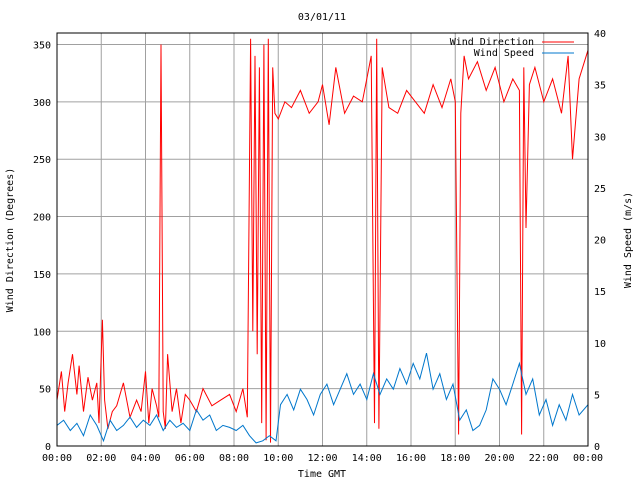 Image resolution: width=640 pixels, height=480 pixels. Describe the element at coordinates (278, 458) in the screenshot. I see `x-tick-label: 10:00` at that location.